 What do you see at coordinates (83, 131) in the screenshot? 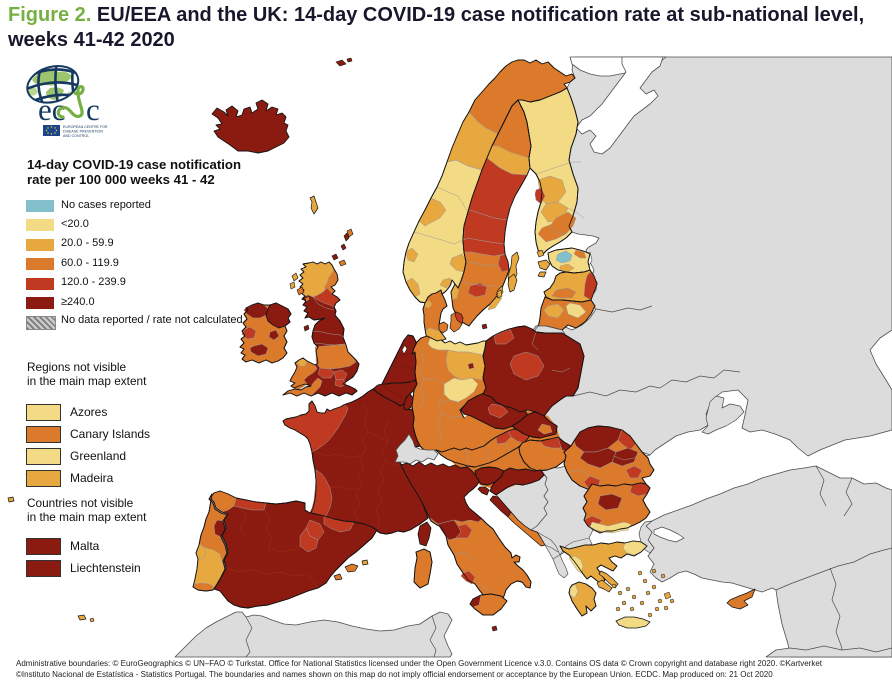
I see `svg-text: DISEASE PREVENTION` at bounding box center [83, 131].